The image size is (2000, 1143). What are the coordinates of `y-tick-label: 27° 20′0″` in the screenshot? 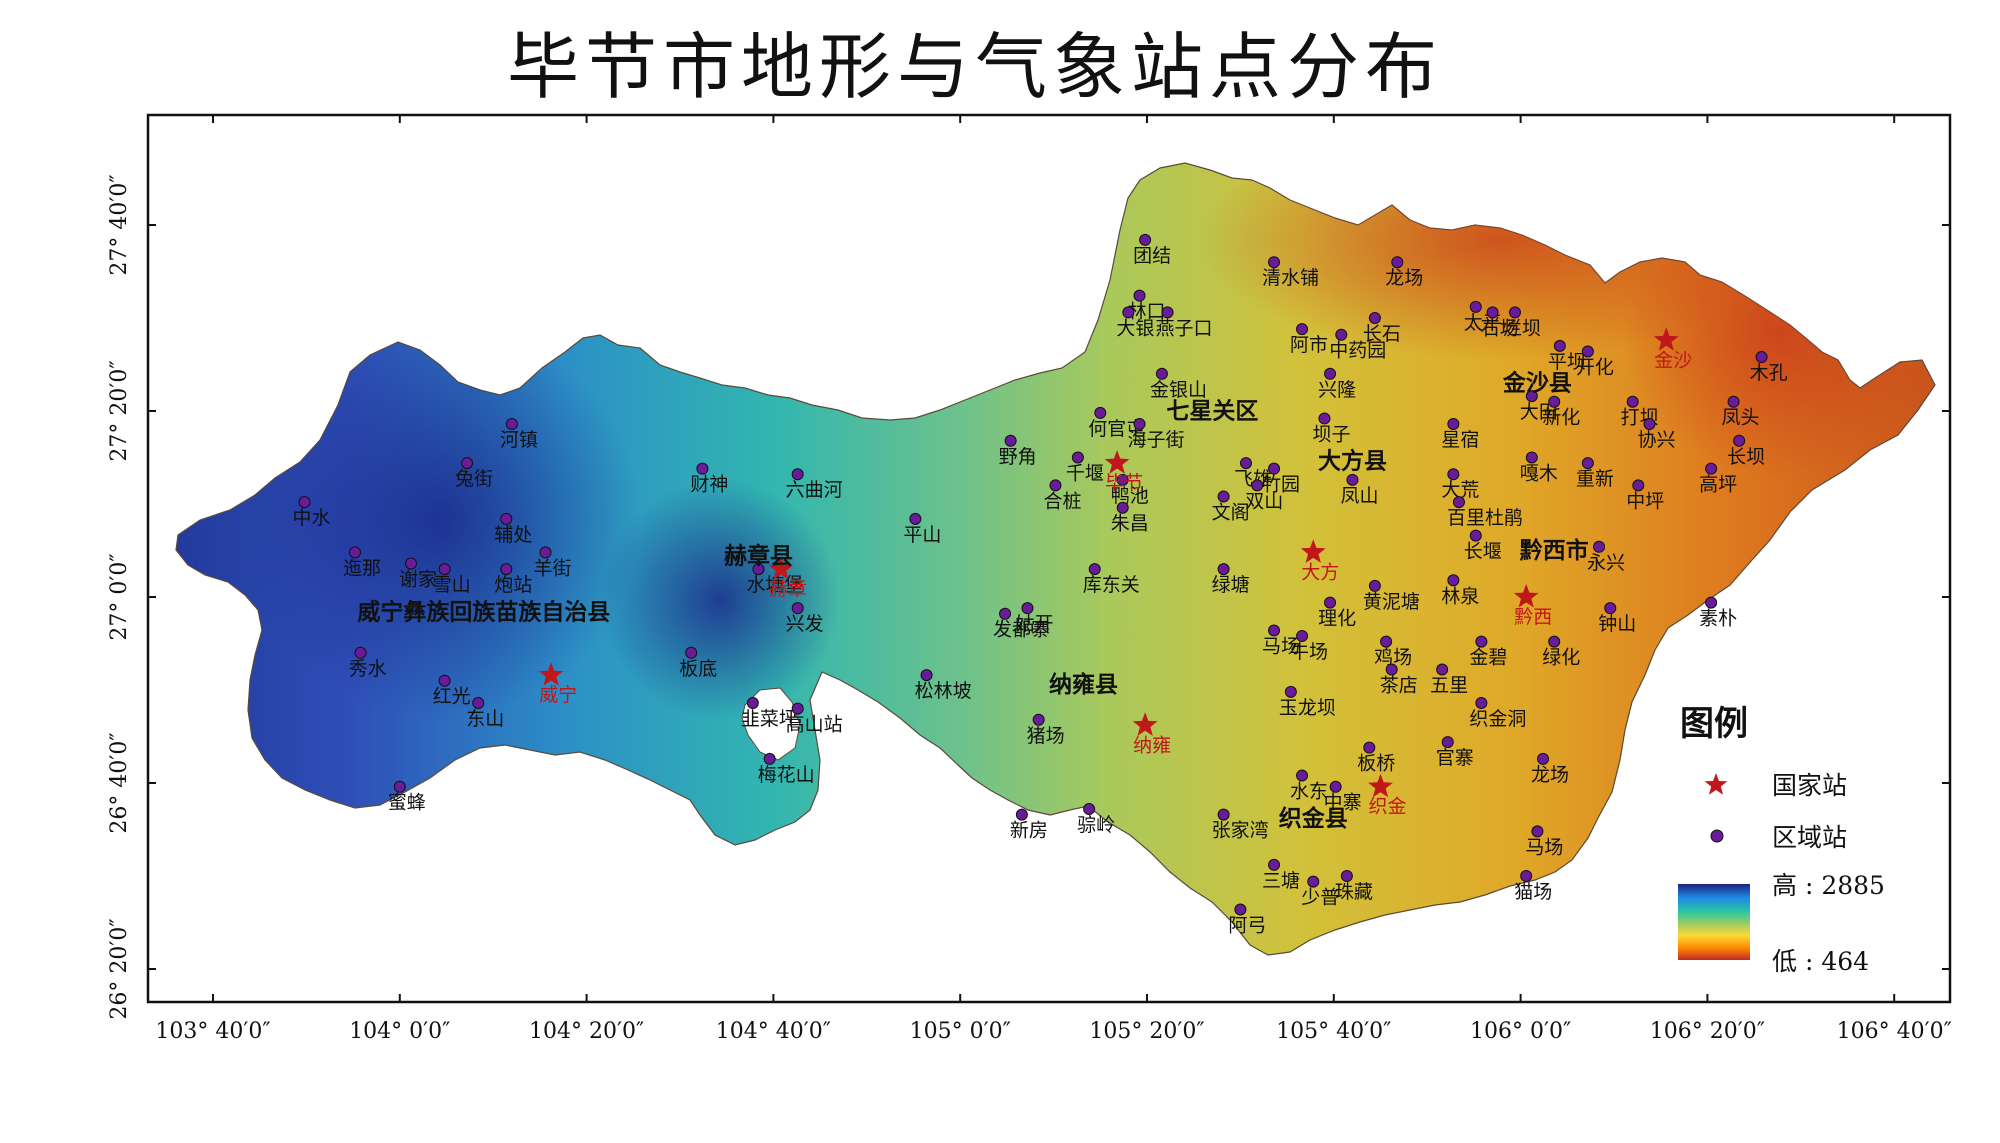 It's located at (119, 410).